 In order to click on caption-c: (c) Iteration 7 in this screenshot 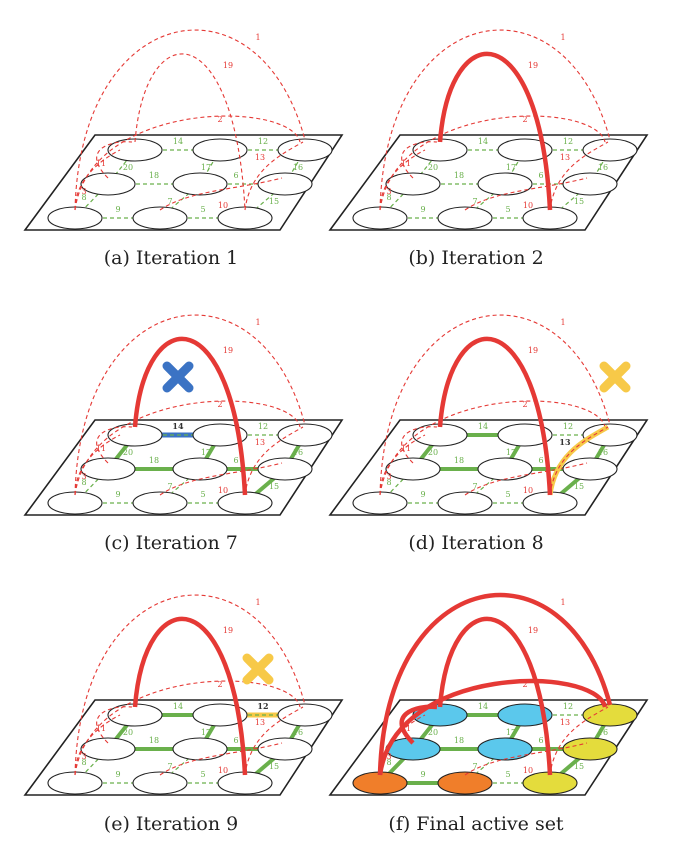, I will do `click(171, 543)`.